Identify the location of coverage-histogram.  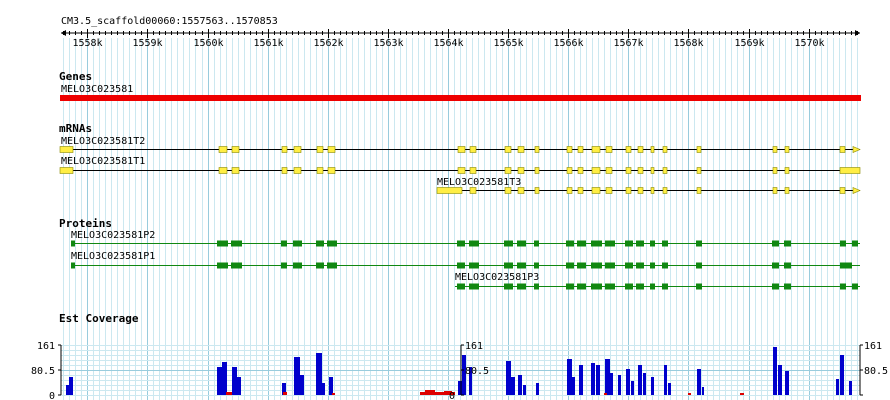
(459, 371).